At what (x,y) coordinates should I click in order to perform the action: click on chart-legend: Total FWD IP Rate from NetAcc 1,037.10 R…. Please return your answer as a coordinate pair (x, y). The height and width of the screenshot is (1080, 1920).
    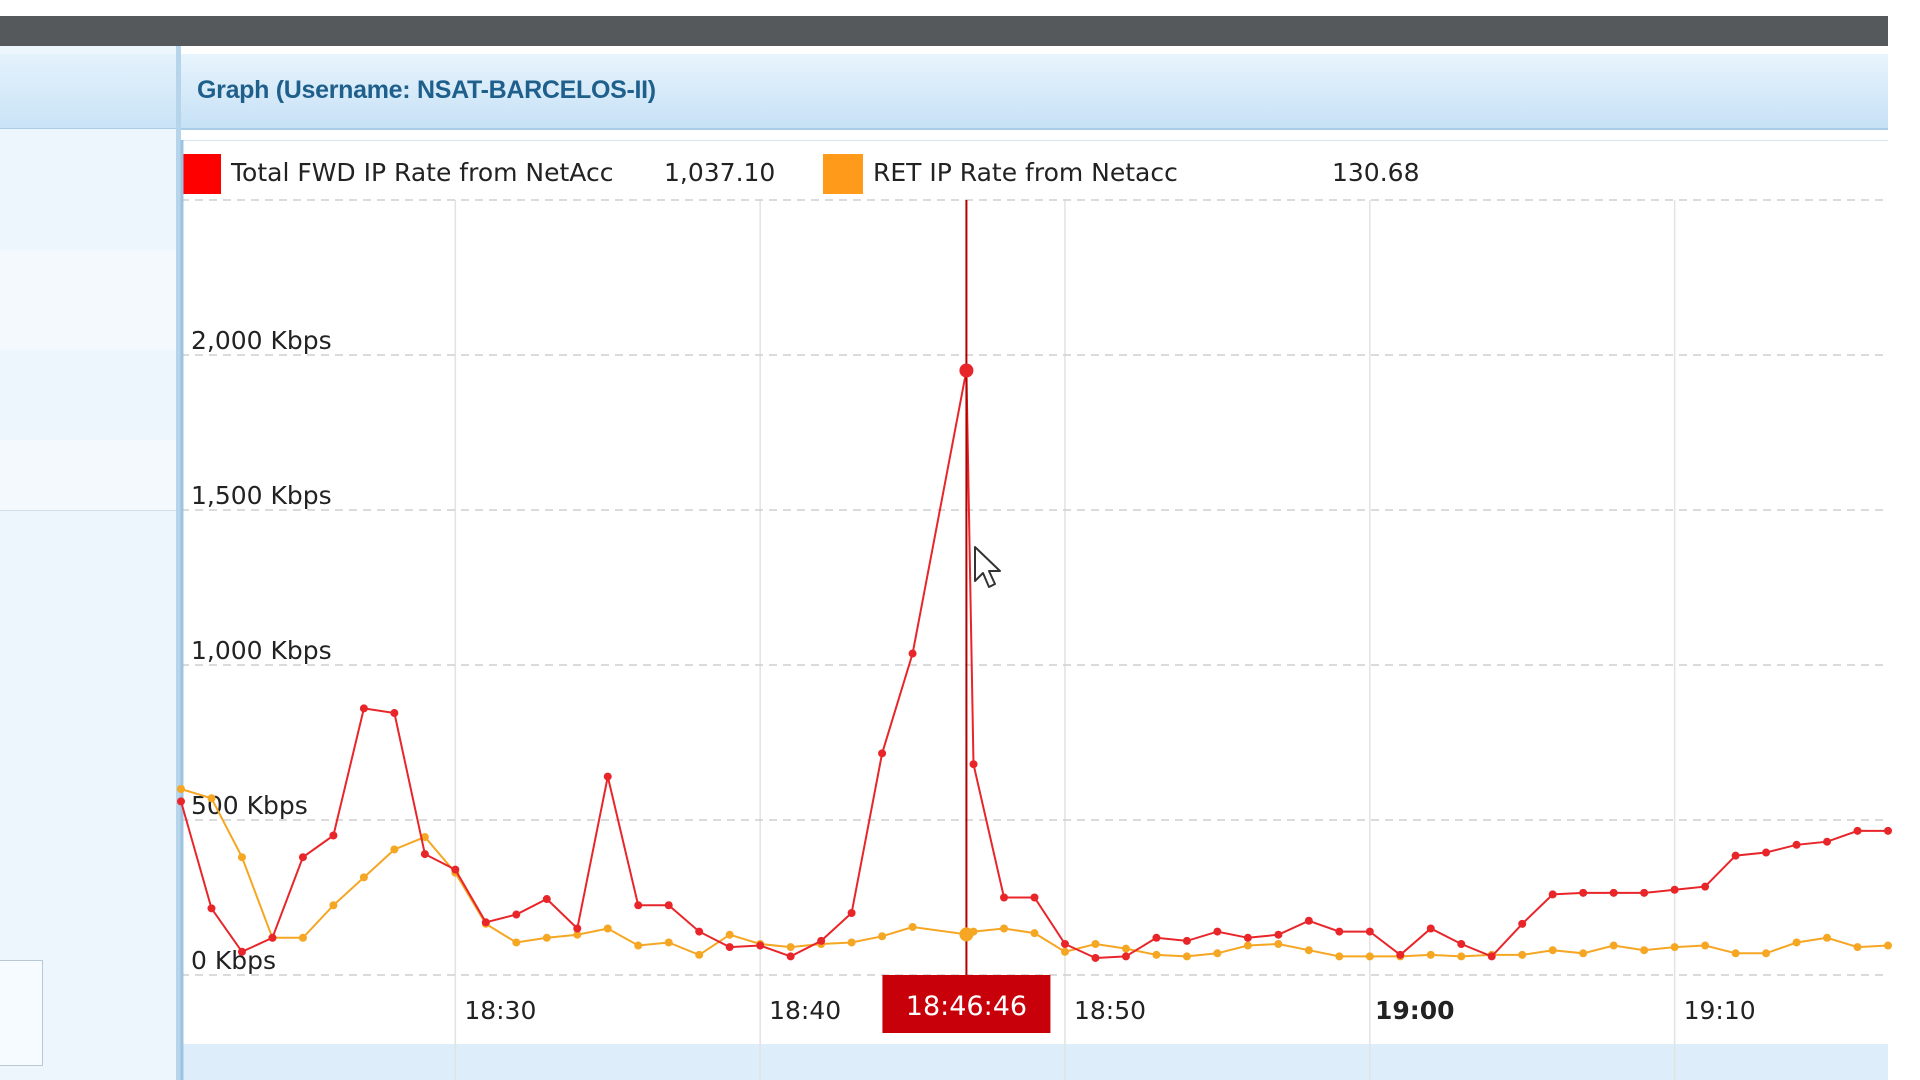
    Looking at the image, I should click on (1034, 173).